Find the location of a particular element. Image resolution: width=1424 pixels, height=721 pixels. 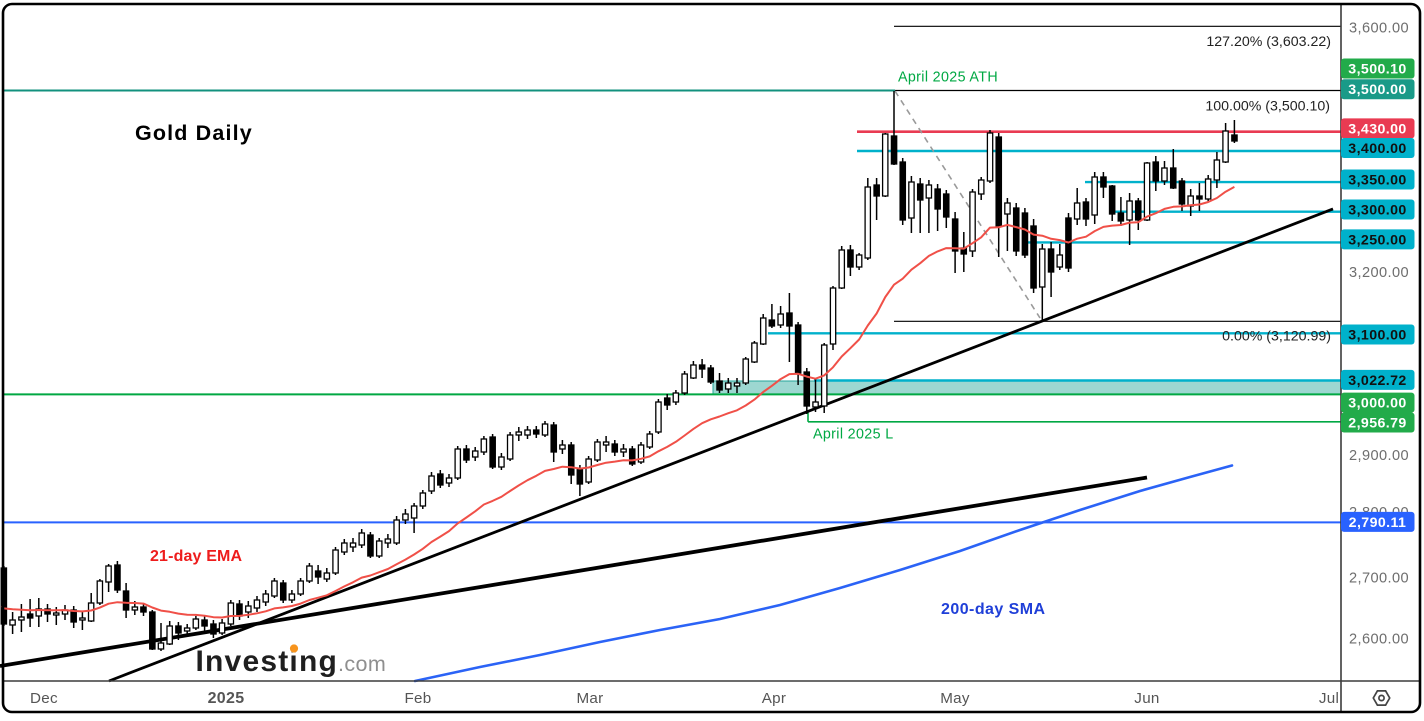

svg-text: 3,350.00 is located at coordinates (1377, 180).